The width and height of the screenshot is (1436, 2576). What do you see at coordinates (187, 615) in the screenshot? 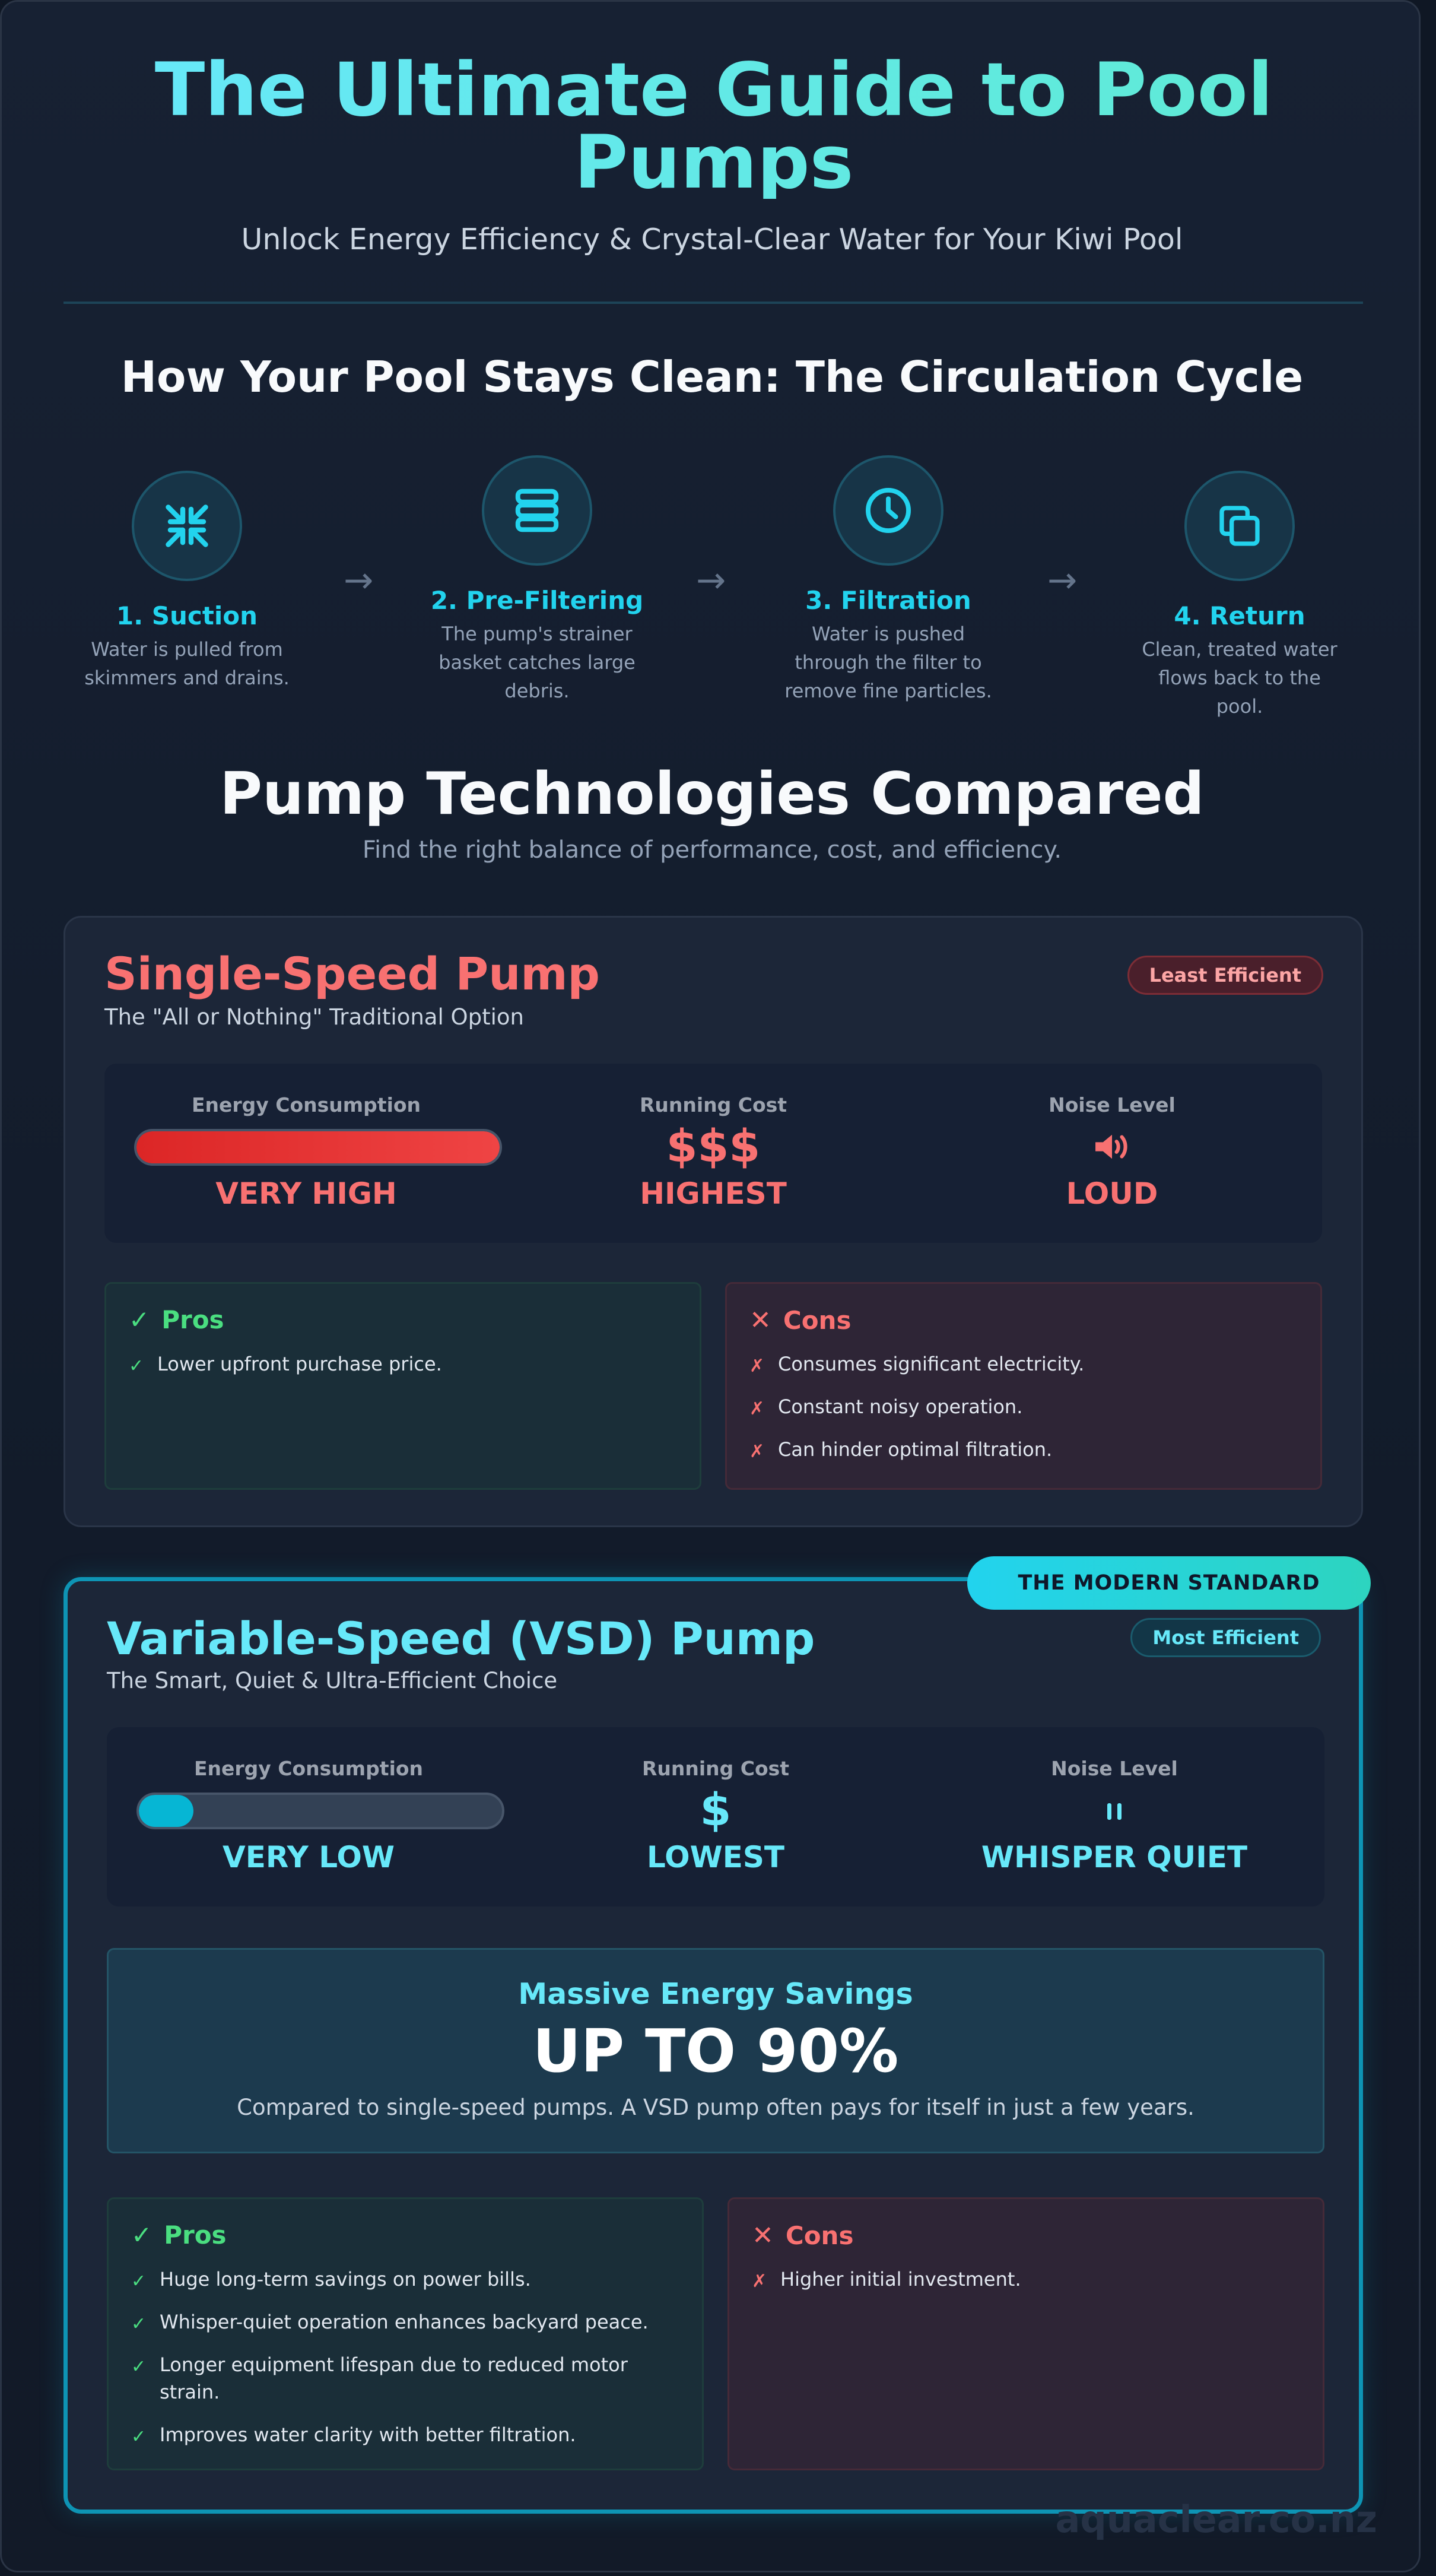
I see `step-title: 1. Suction` at bounding box center [187, 615].